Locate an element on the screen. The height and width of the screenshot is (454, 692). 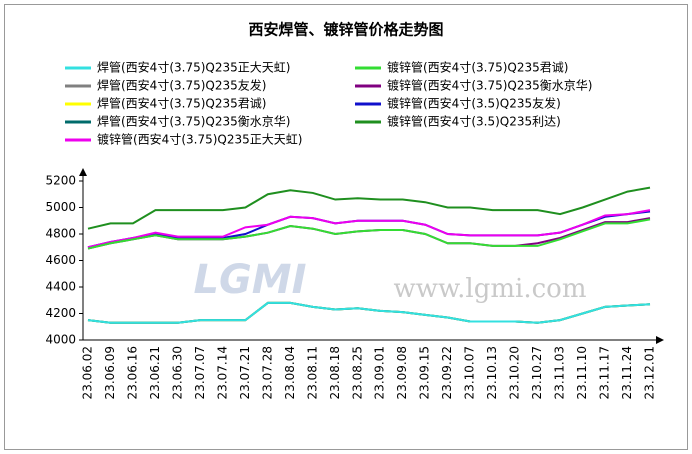
x-tick-label: 23.08.11 is located at coordinates (312, 372).